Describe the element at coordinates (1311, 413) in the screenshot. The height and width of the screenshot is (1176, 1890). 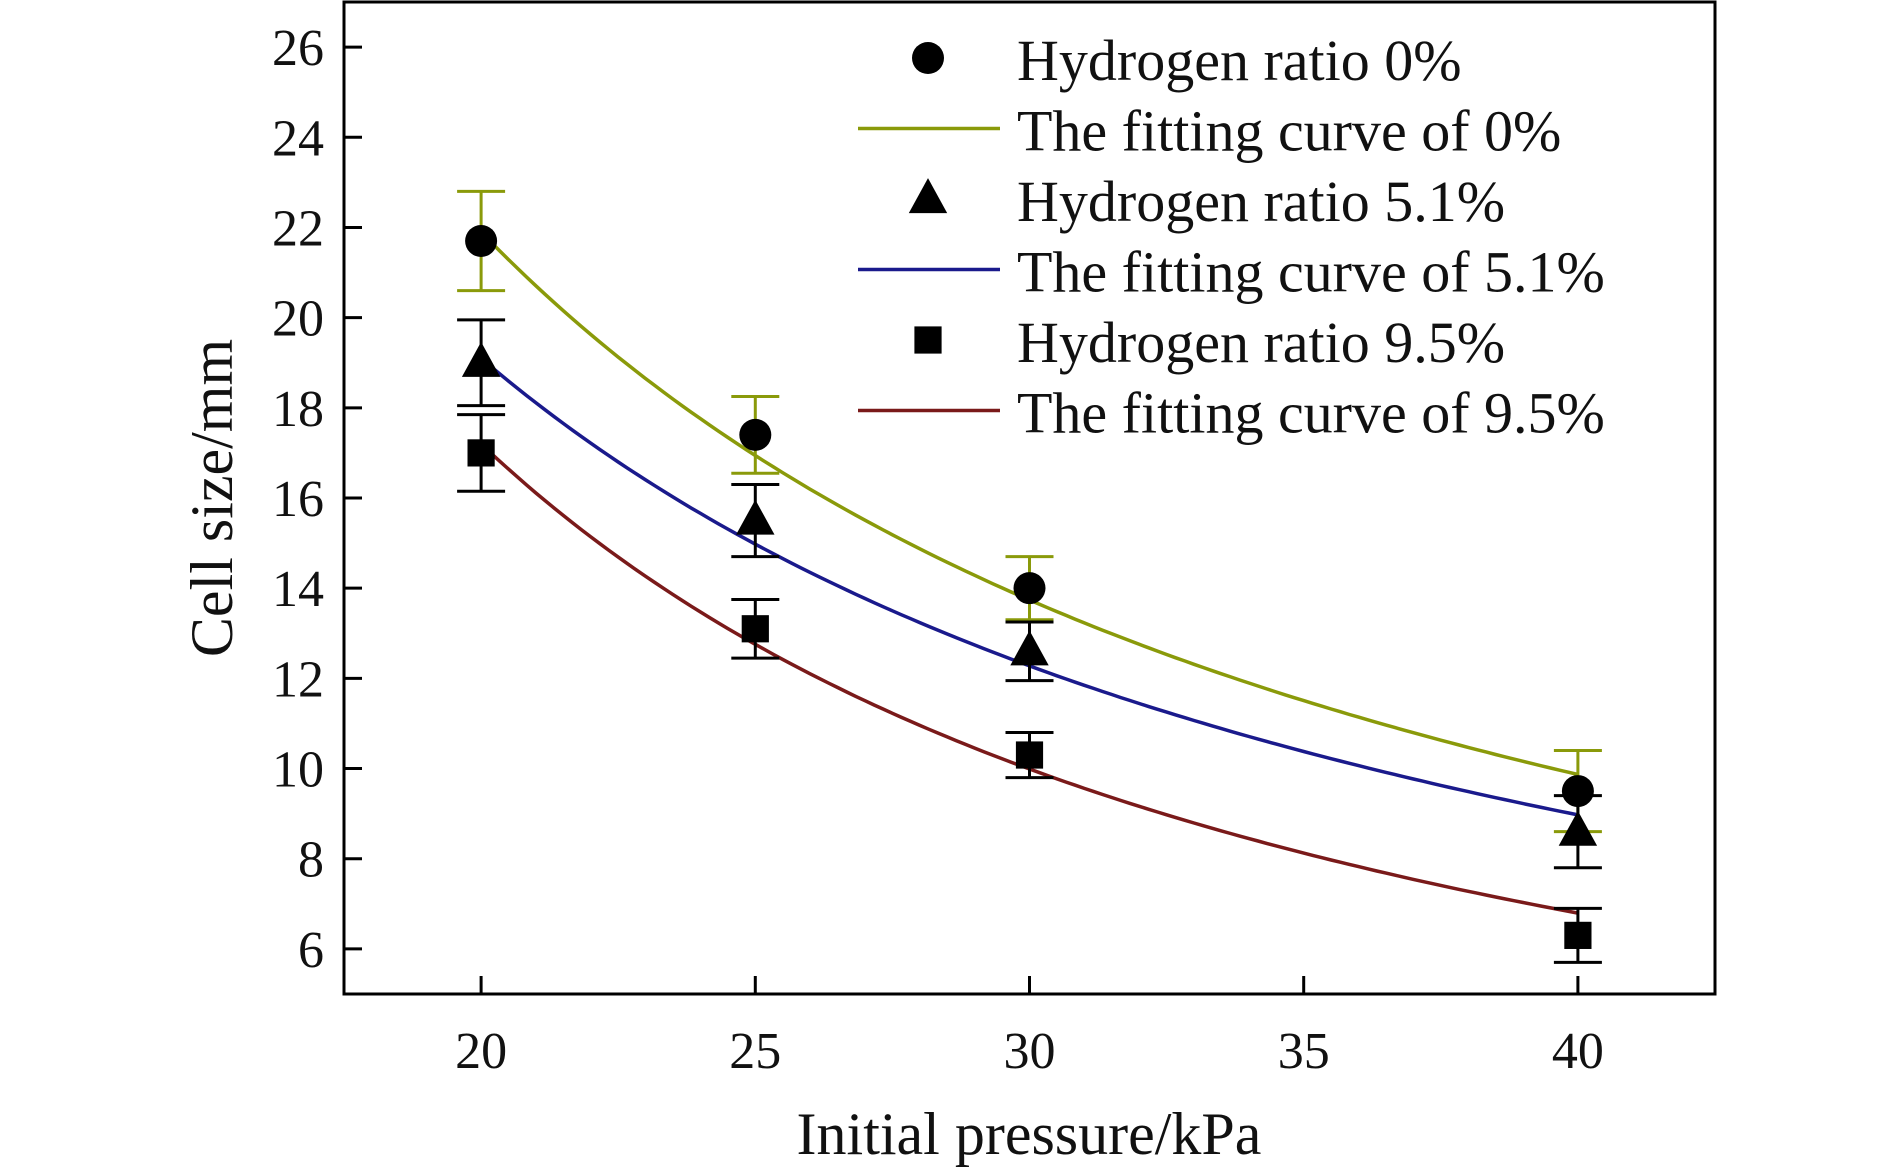
I see `legend-label: The fitting curve of 9.5%` at that location.